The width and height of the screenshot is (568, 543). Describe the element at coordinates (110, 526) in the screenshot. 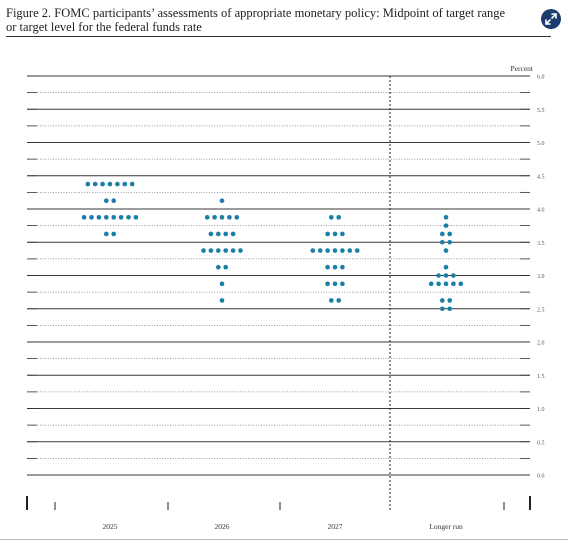

I see `x-tick-label: 2025` at that location.